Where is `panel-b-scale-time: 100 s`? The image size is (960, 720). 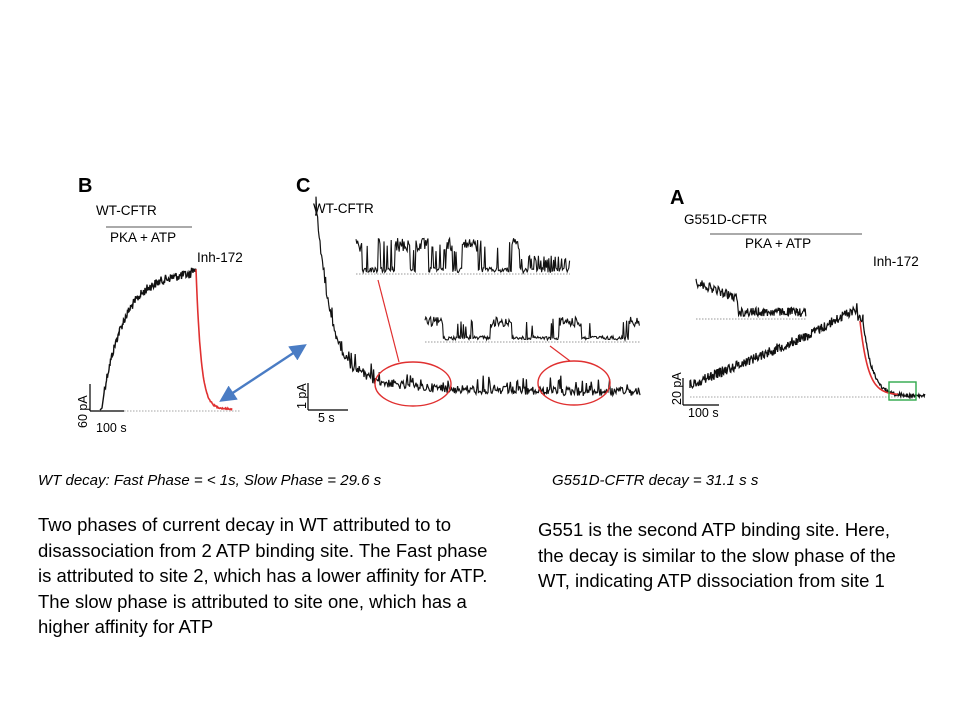
panel-b-scale-time: 100 s is located at coordinates (111, 428).